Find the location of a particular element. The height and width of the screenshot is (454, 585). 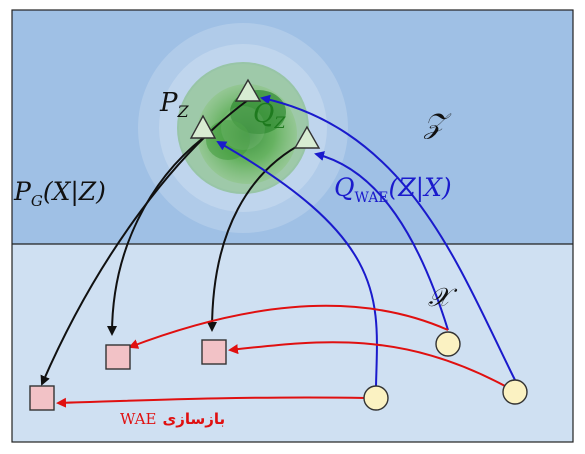

label-p-z: PZ is located at coordinates (174, 104).